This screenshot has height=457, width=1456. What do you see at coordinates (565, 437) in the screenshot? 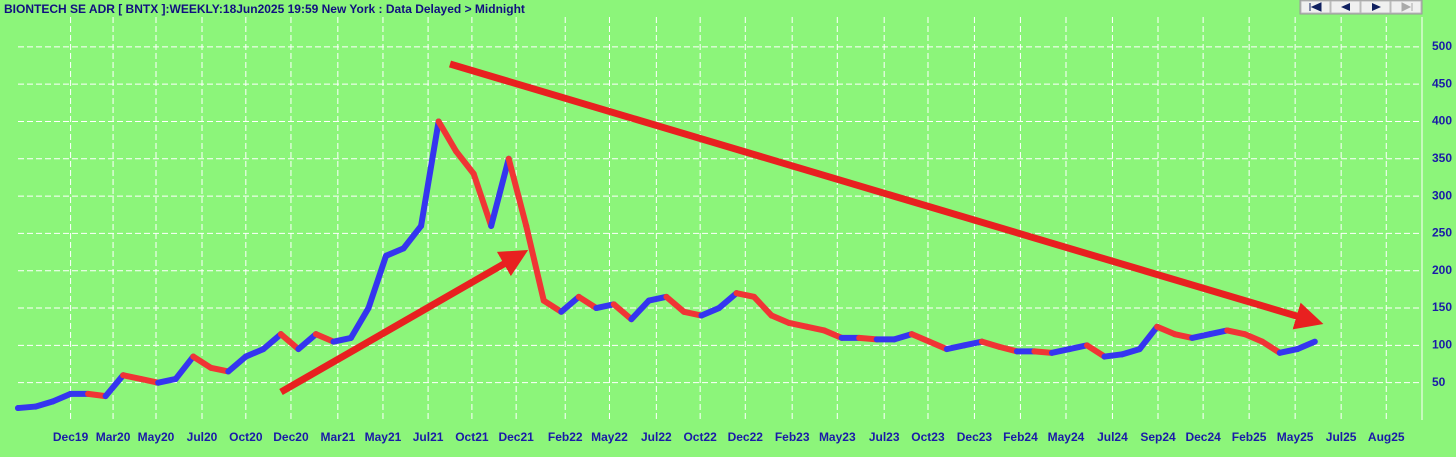
I see `x-tick-label: Feb22` at bounding box center [565, 437].